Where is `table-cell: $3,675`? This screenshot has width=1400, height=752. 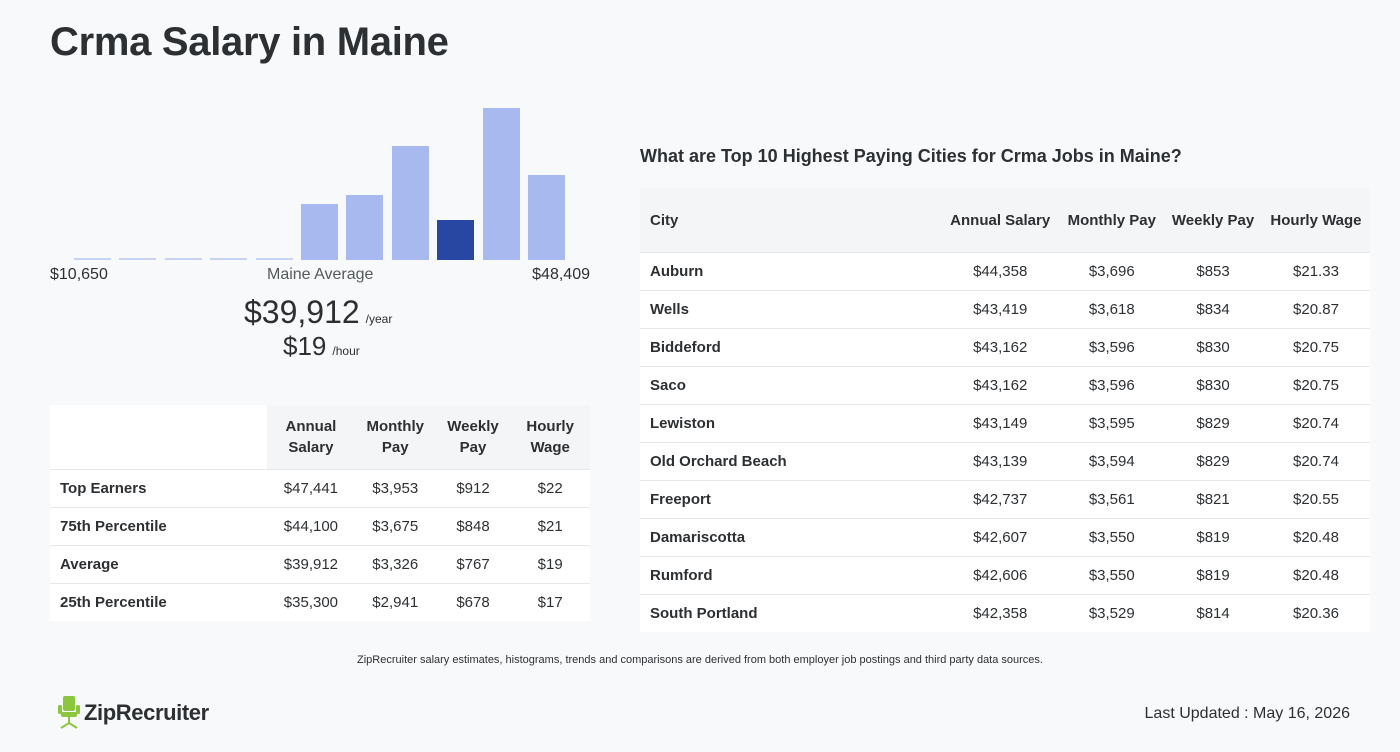
table-cell: $3,675 is located at coordinates (395, 526).